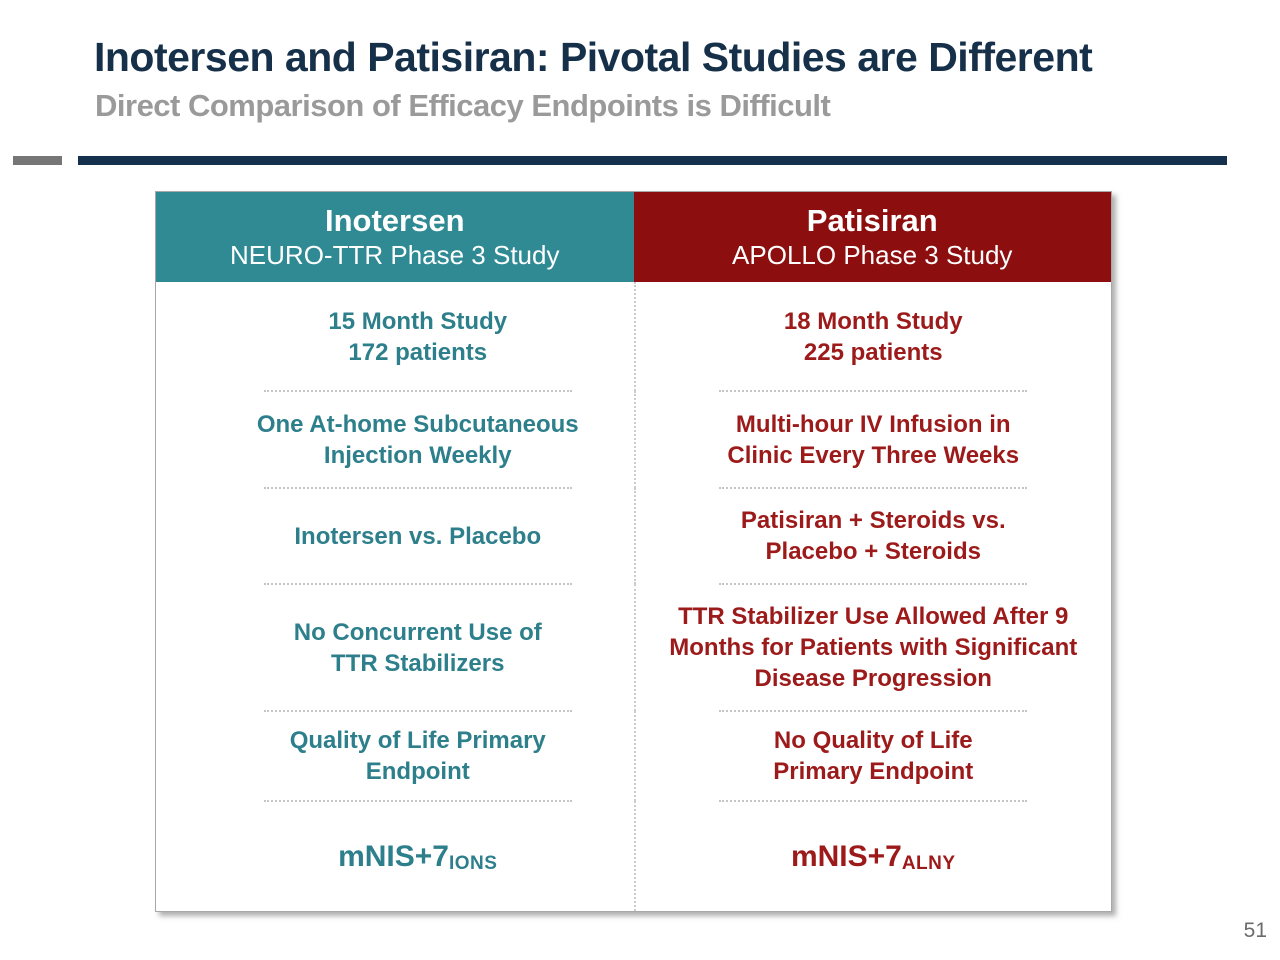 Image resolution: width=1280 pixels, height=960 pixels. I want to click on accent-rule-short, so click(37, 160).